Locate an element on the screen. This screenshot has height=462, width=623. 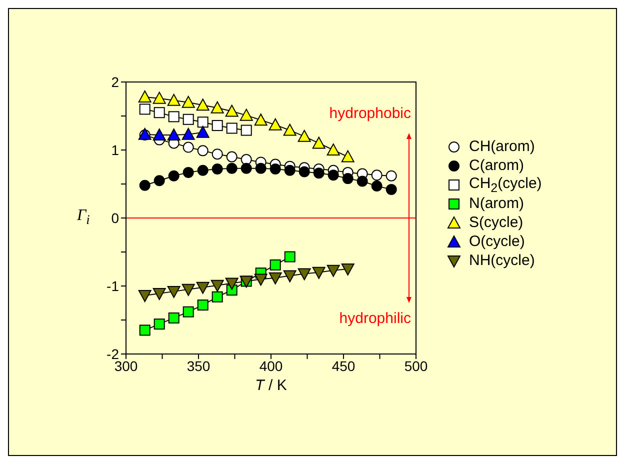
x-axis-title: T / K is located at coordinates (271, 385).